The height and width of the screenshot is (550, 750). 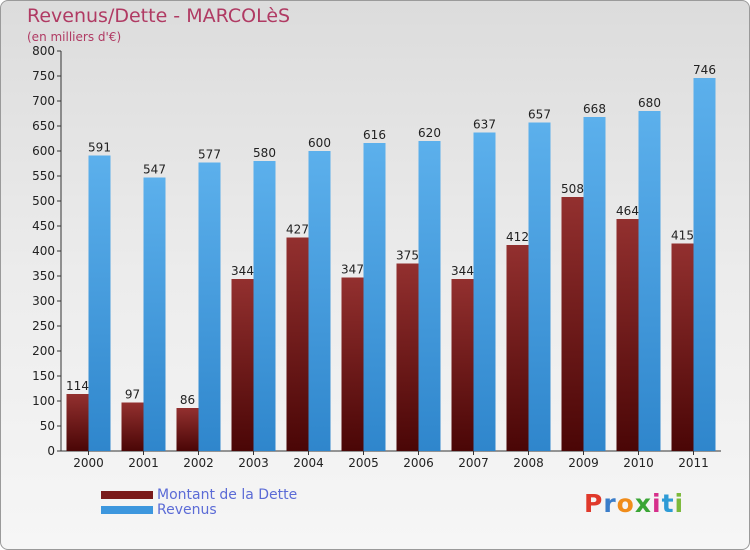 What do you see at coordinates (51, 451) in the screenshot?
I see `y-tick-label: 0` at bounding box center [51, 451].